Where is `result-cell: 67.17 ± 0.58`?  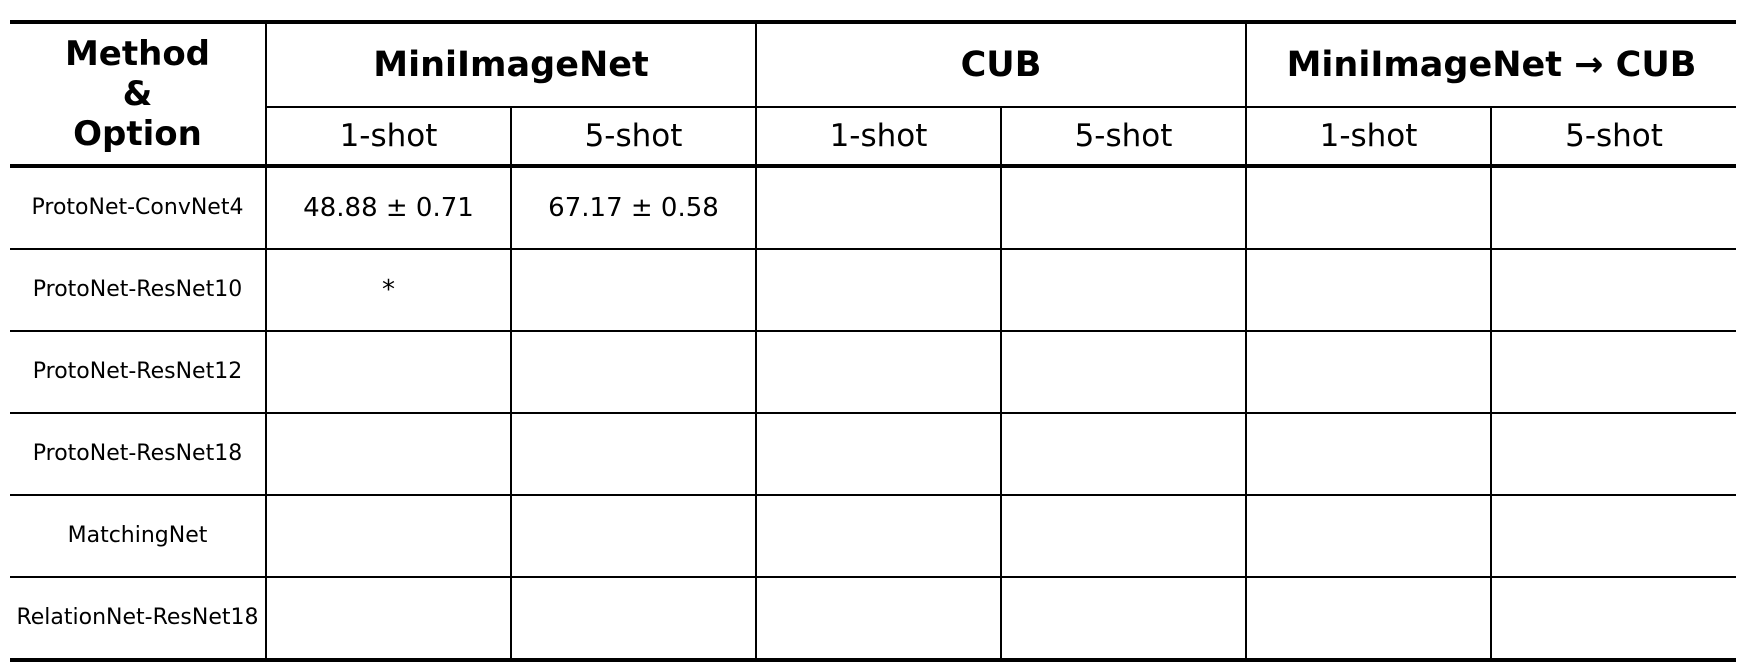 result-cell: 67.17 ± 0.58 is located at coordinates (634, 208).